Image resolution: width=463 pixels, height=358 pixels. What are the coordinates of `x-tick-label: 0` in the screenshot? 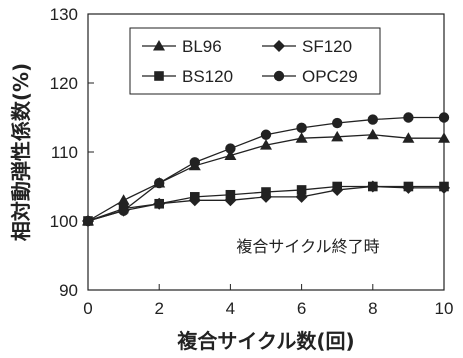 It's located at (87, 308).